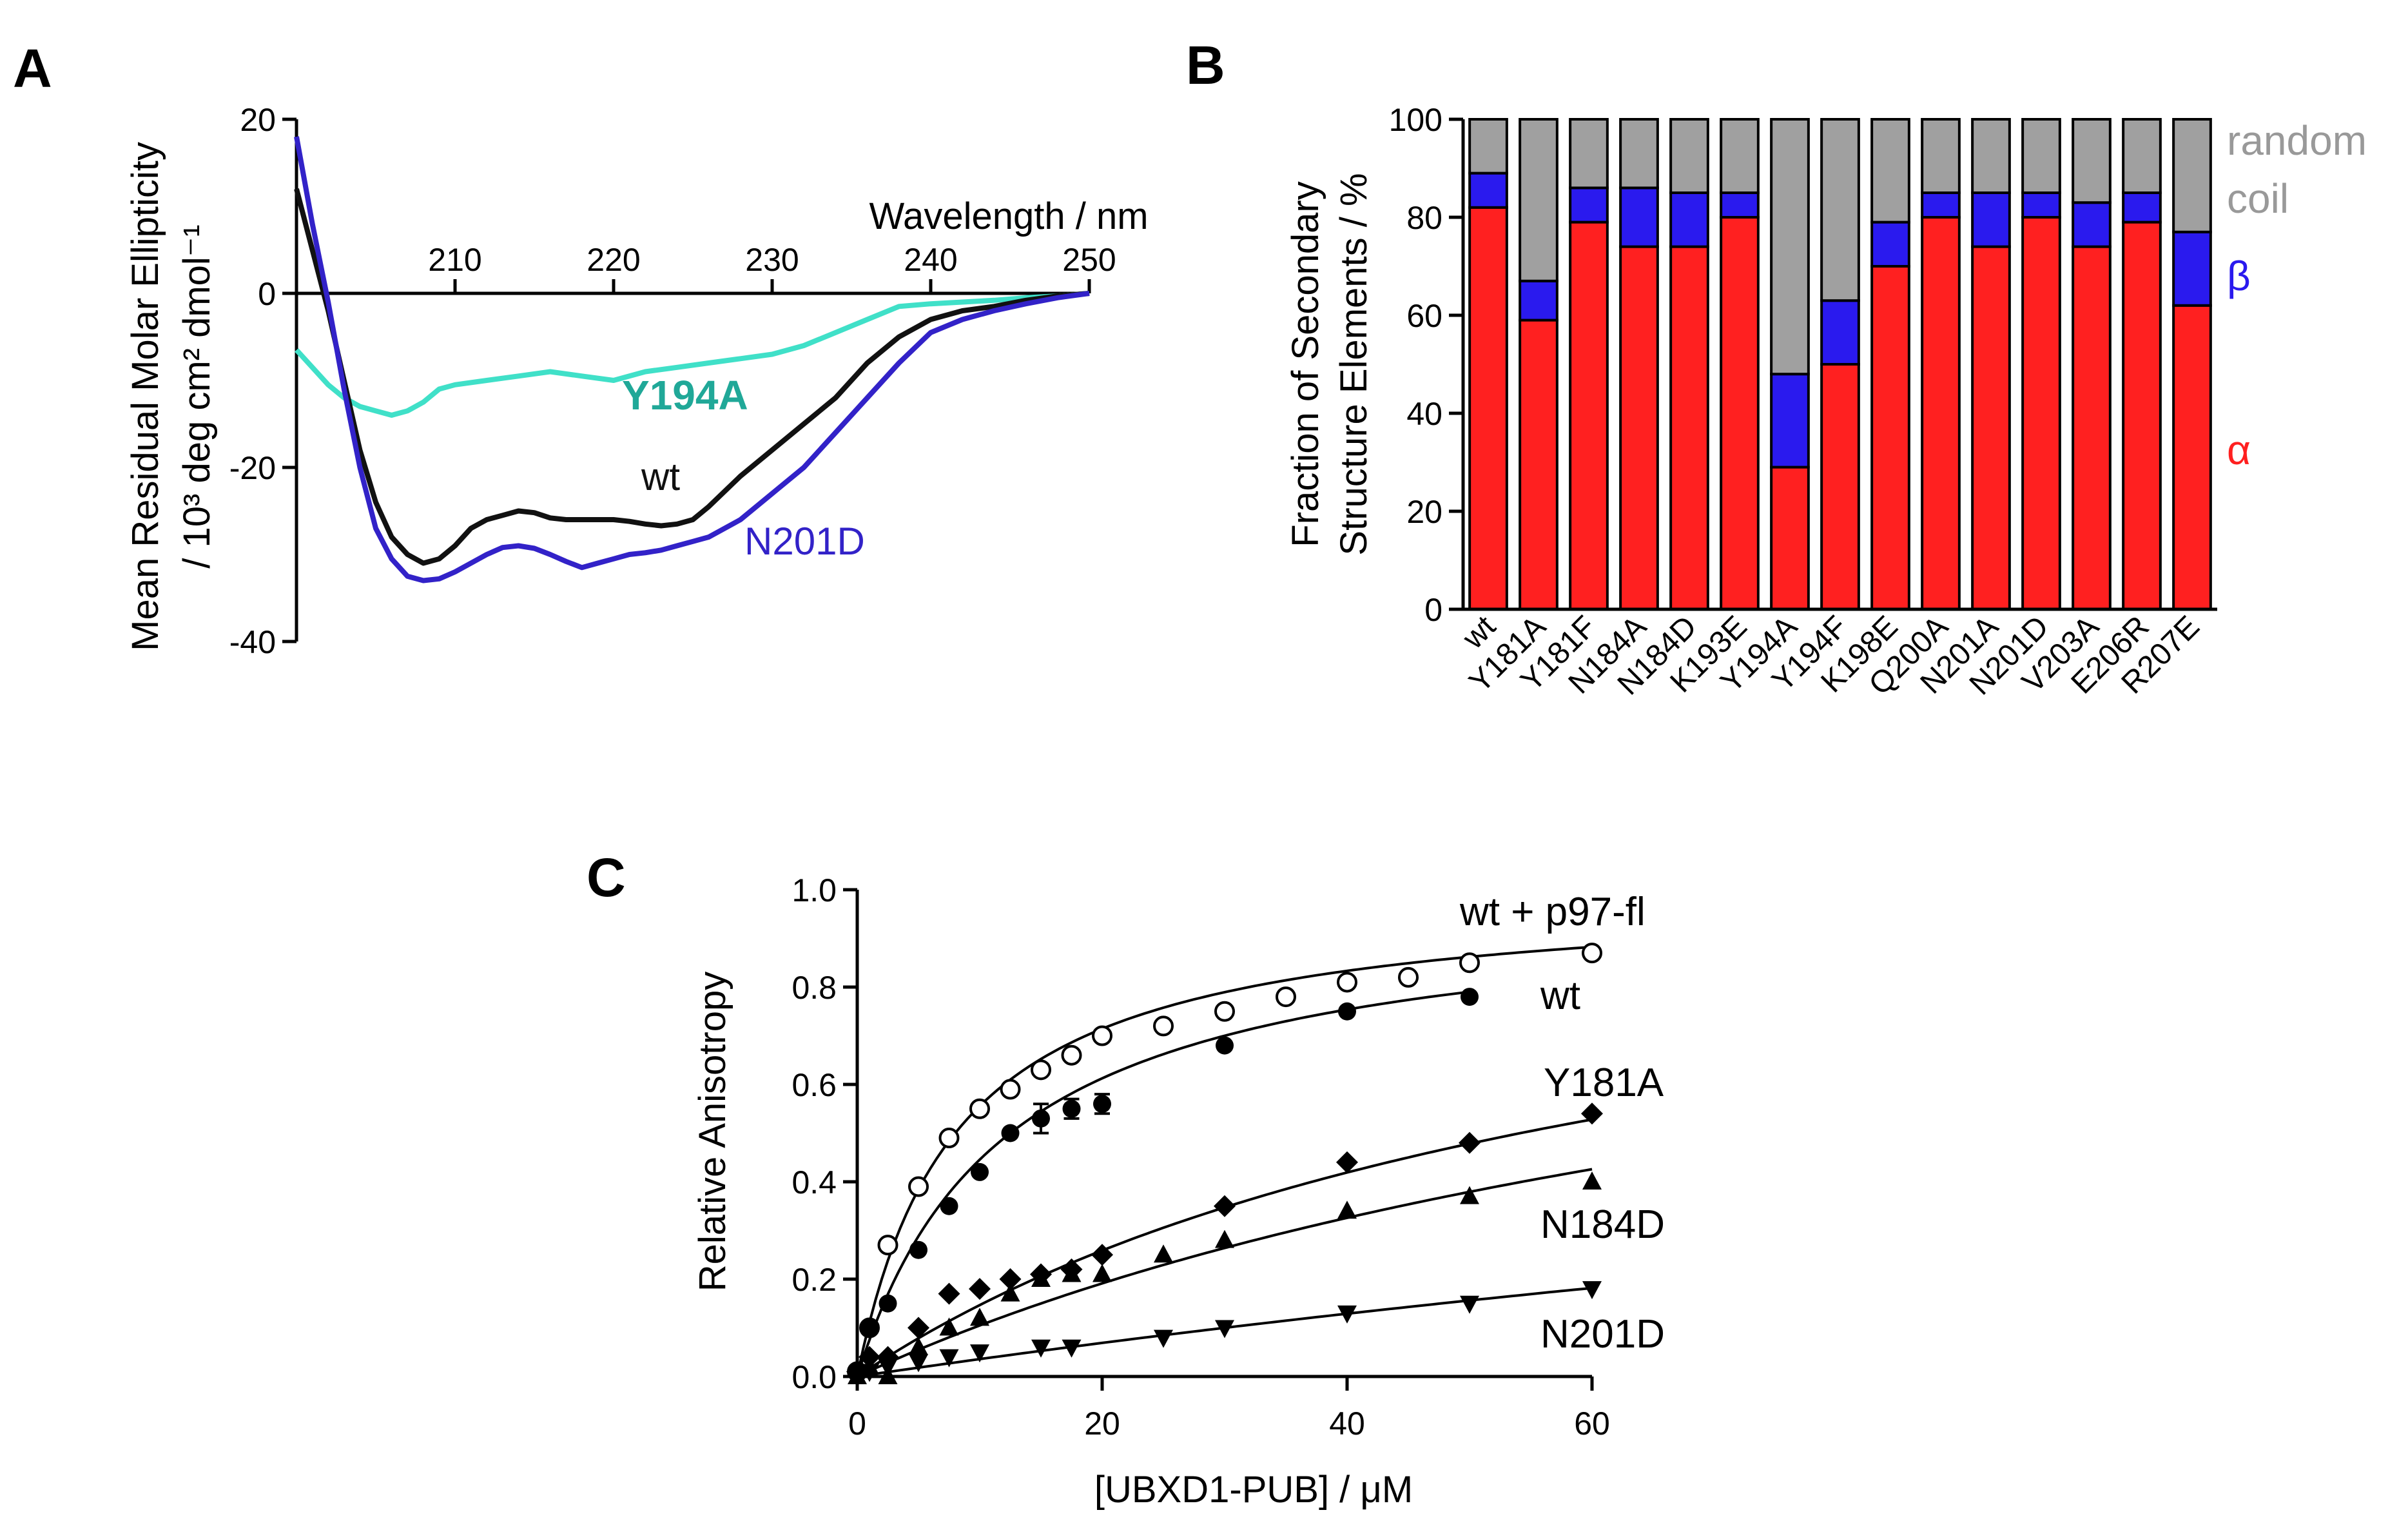 The height and width of the screenshot is (1528, 2408). What do you see at coordinates (1424, 316) in the screenshot?
I see `panel-b-y-tick-label: 60` at bounding box center [1424, 316].